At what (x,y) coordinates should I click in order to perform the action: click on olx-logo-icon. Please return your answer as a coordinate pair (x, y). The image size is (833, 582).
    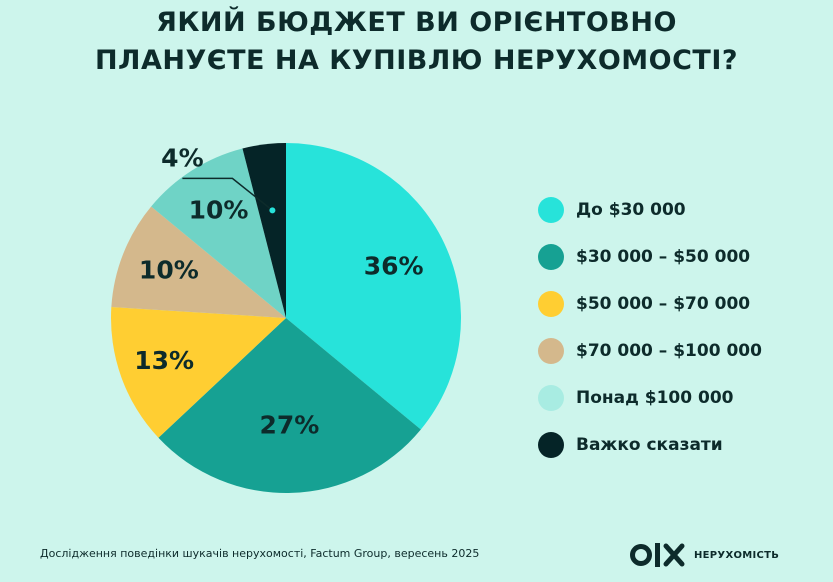
    Looking at the image, I should click on (657, 555).